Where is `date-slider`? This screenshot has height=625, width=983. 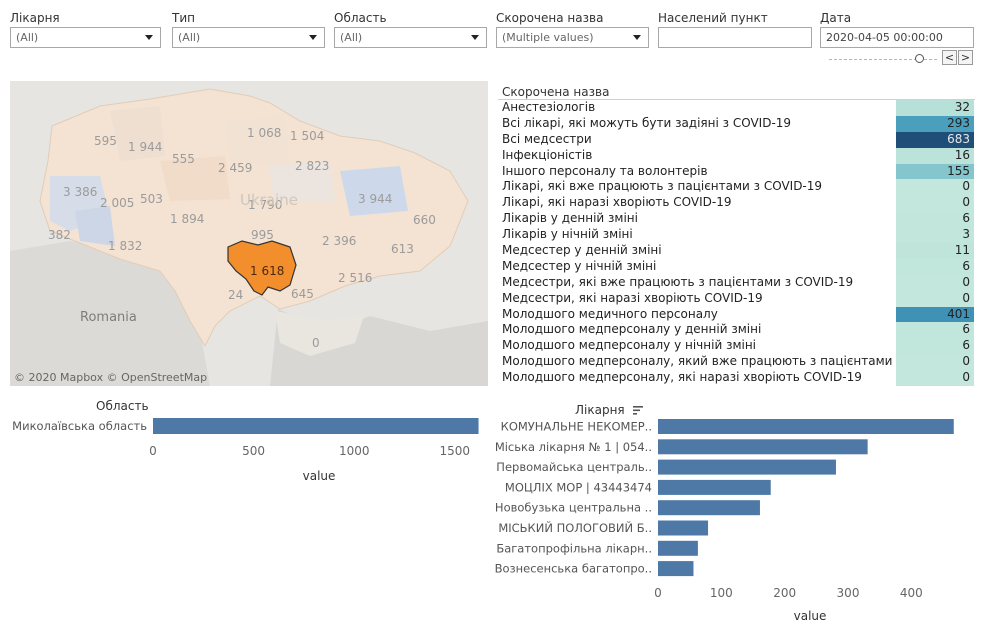
date-slider is located at coordinates (883, 58).